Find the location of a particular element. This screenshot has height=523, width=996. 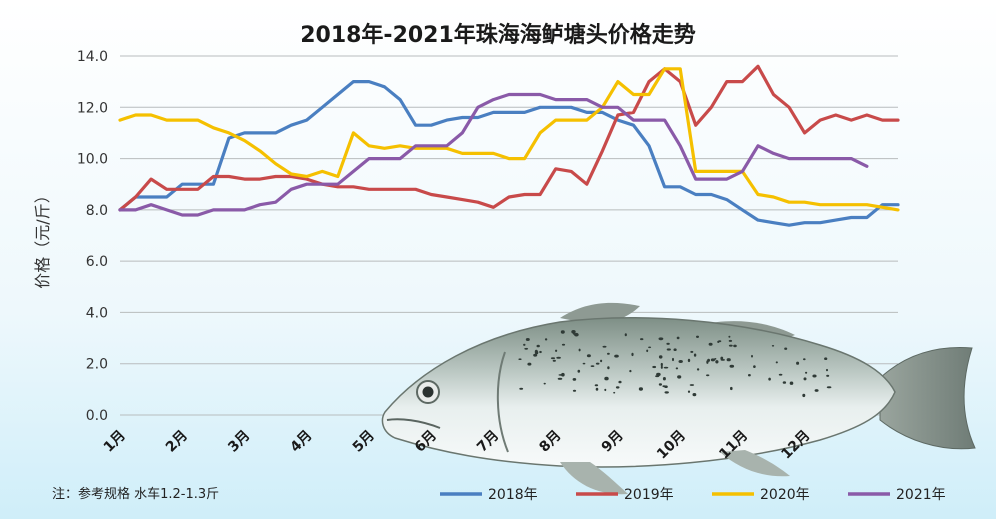

y-tick-label: 14.0 is located at coordinates (92, 57).